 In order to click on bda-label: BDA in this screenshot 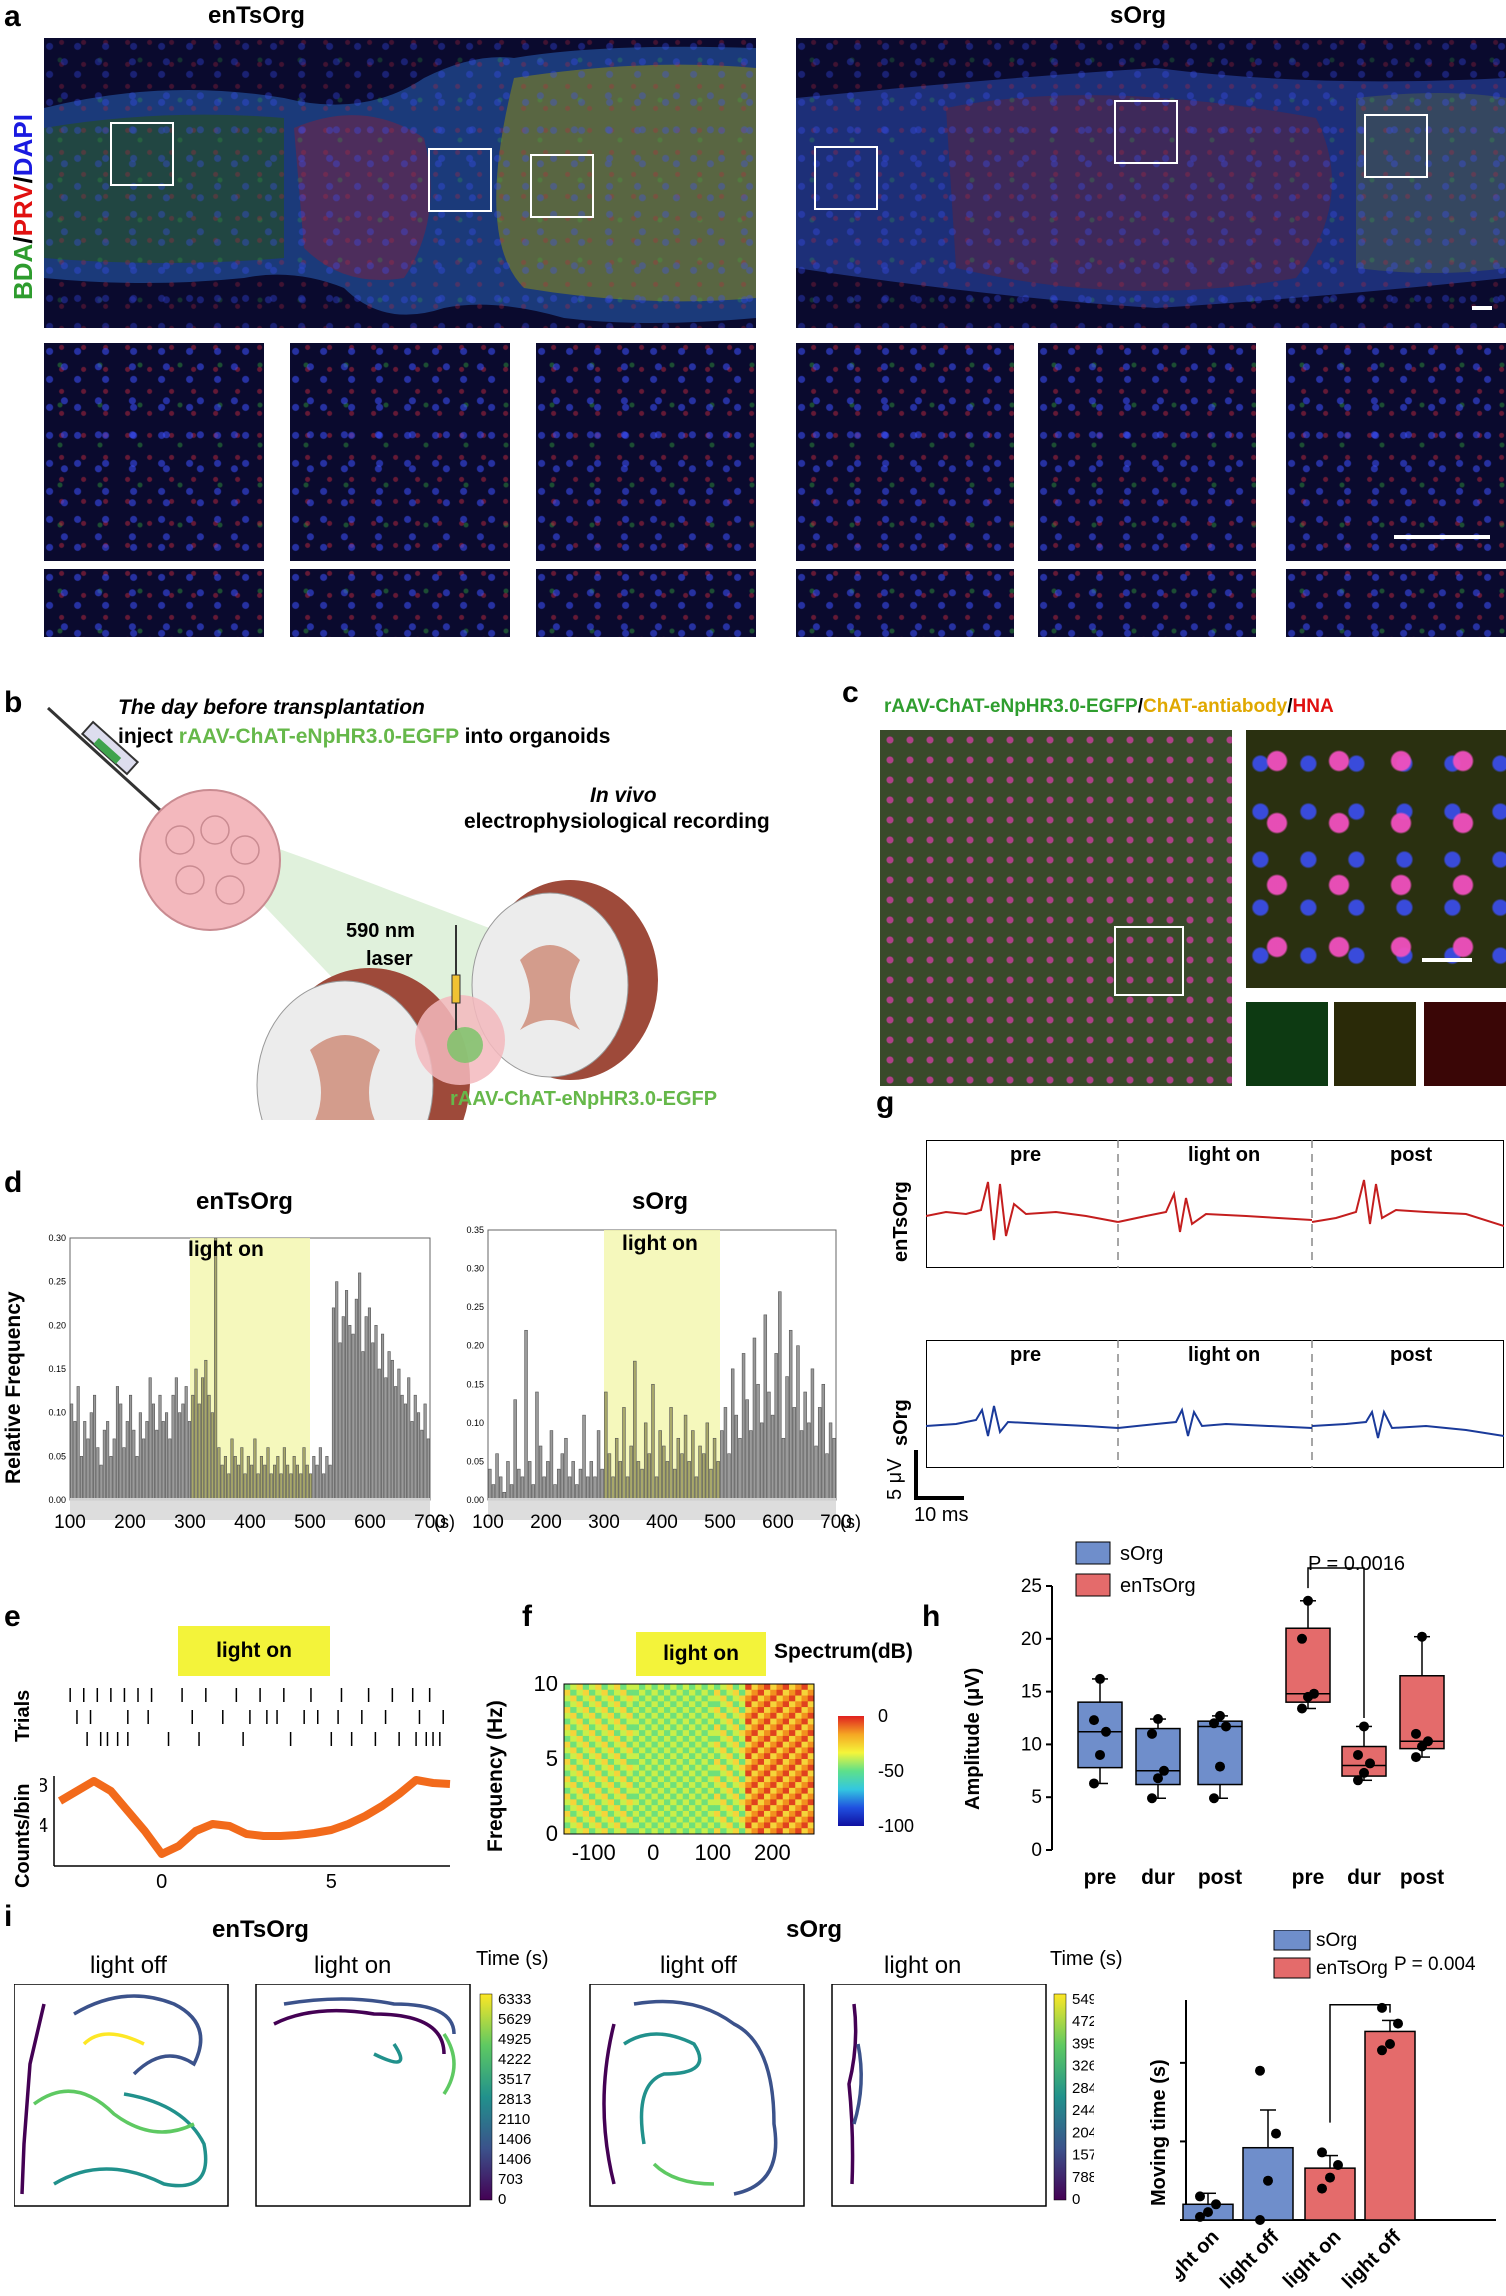, I will do `click(23, 271)`.